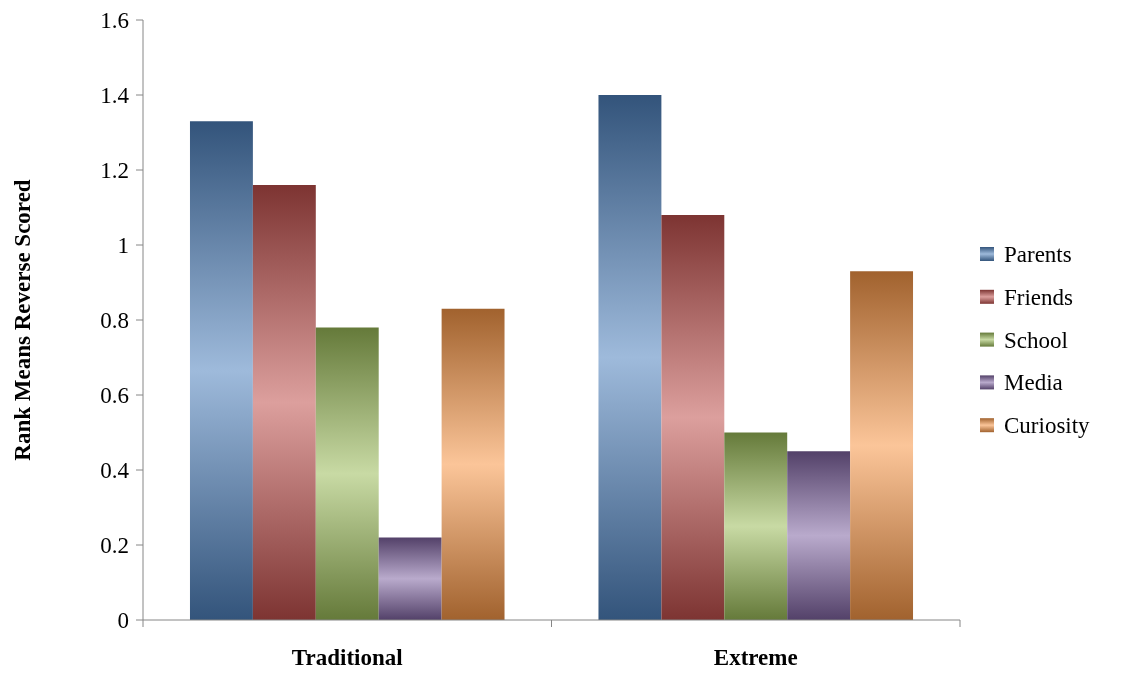 The height and width of the screenshot is (673, 1130). I want to click on y-tick-label: 1.4, so click(115, 96).